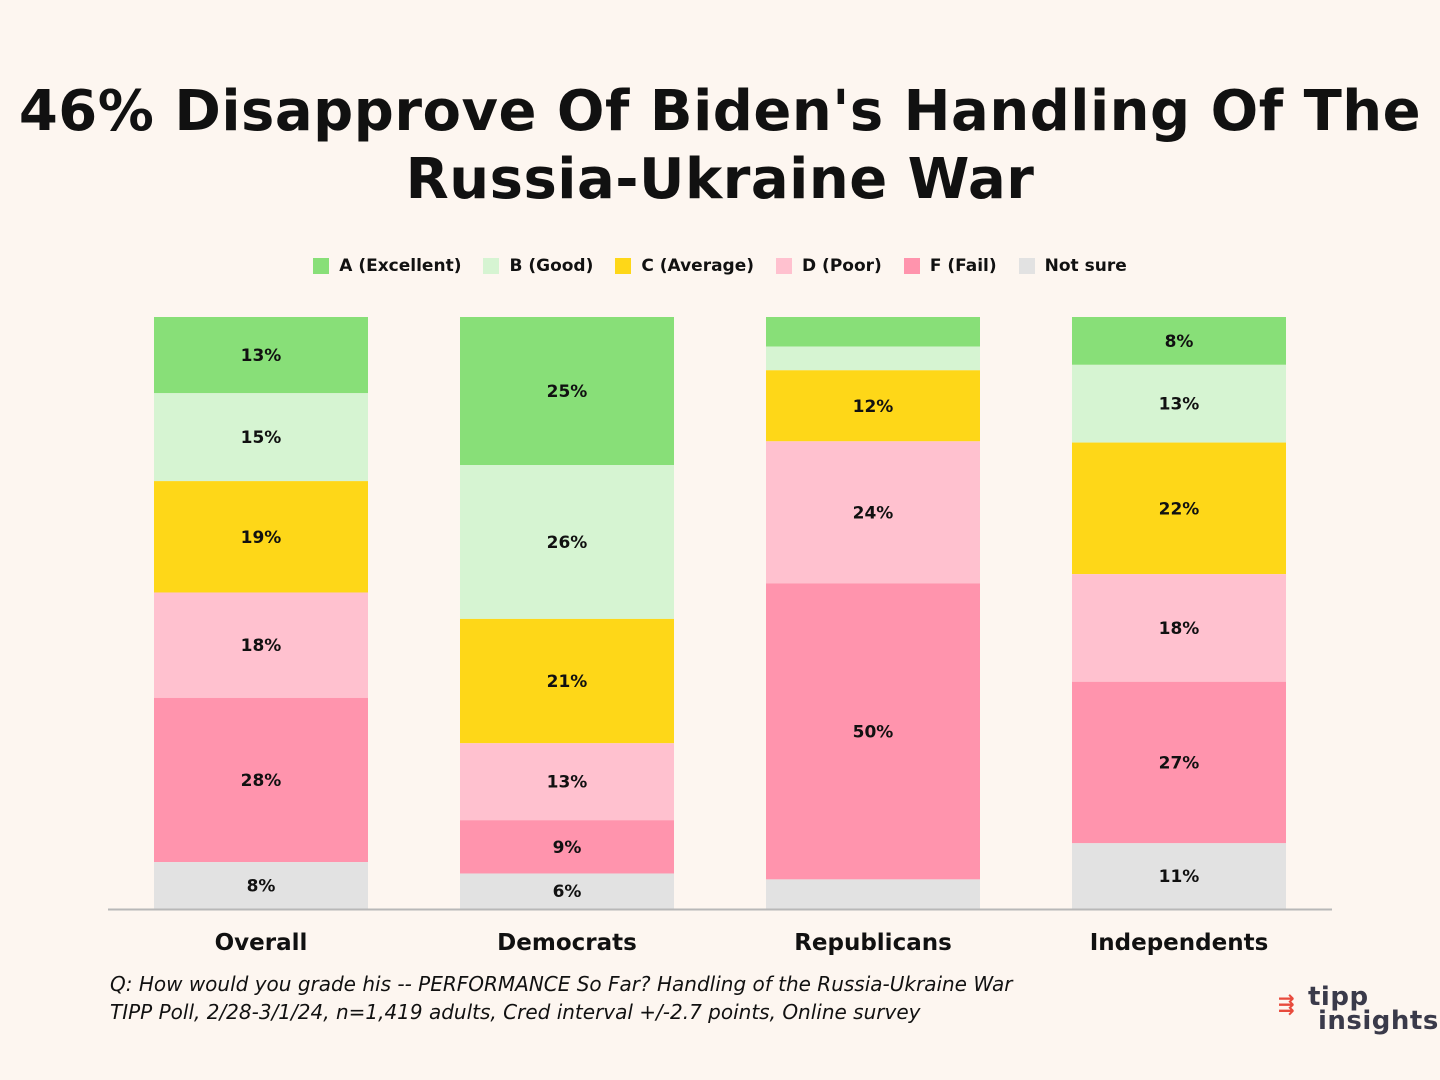 The height and width of the screenshot is (1080, 1440). I want to click on data-label-independents-d-poor: 18%, so click(1179, 629).